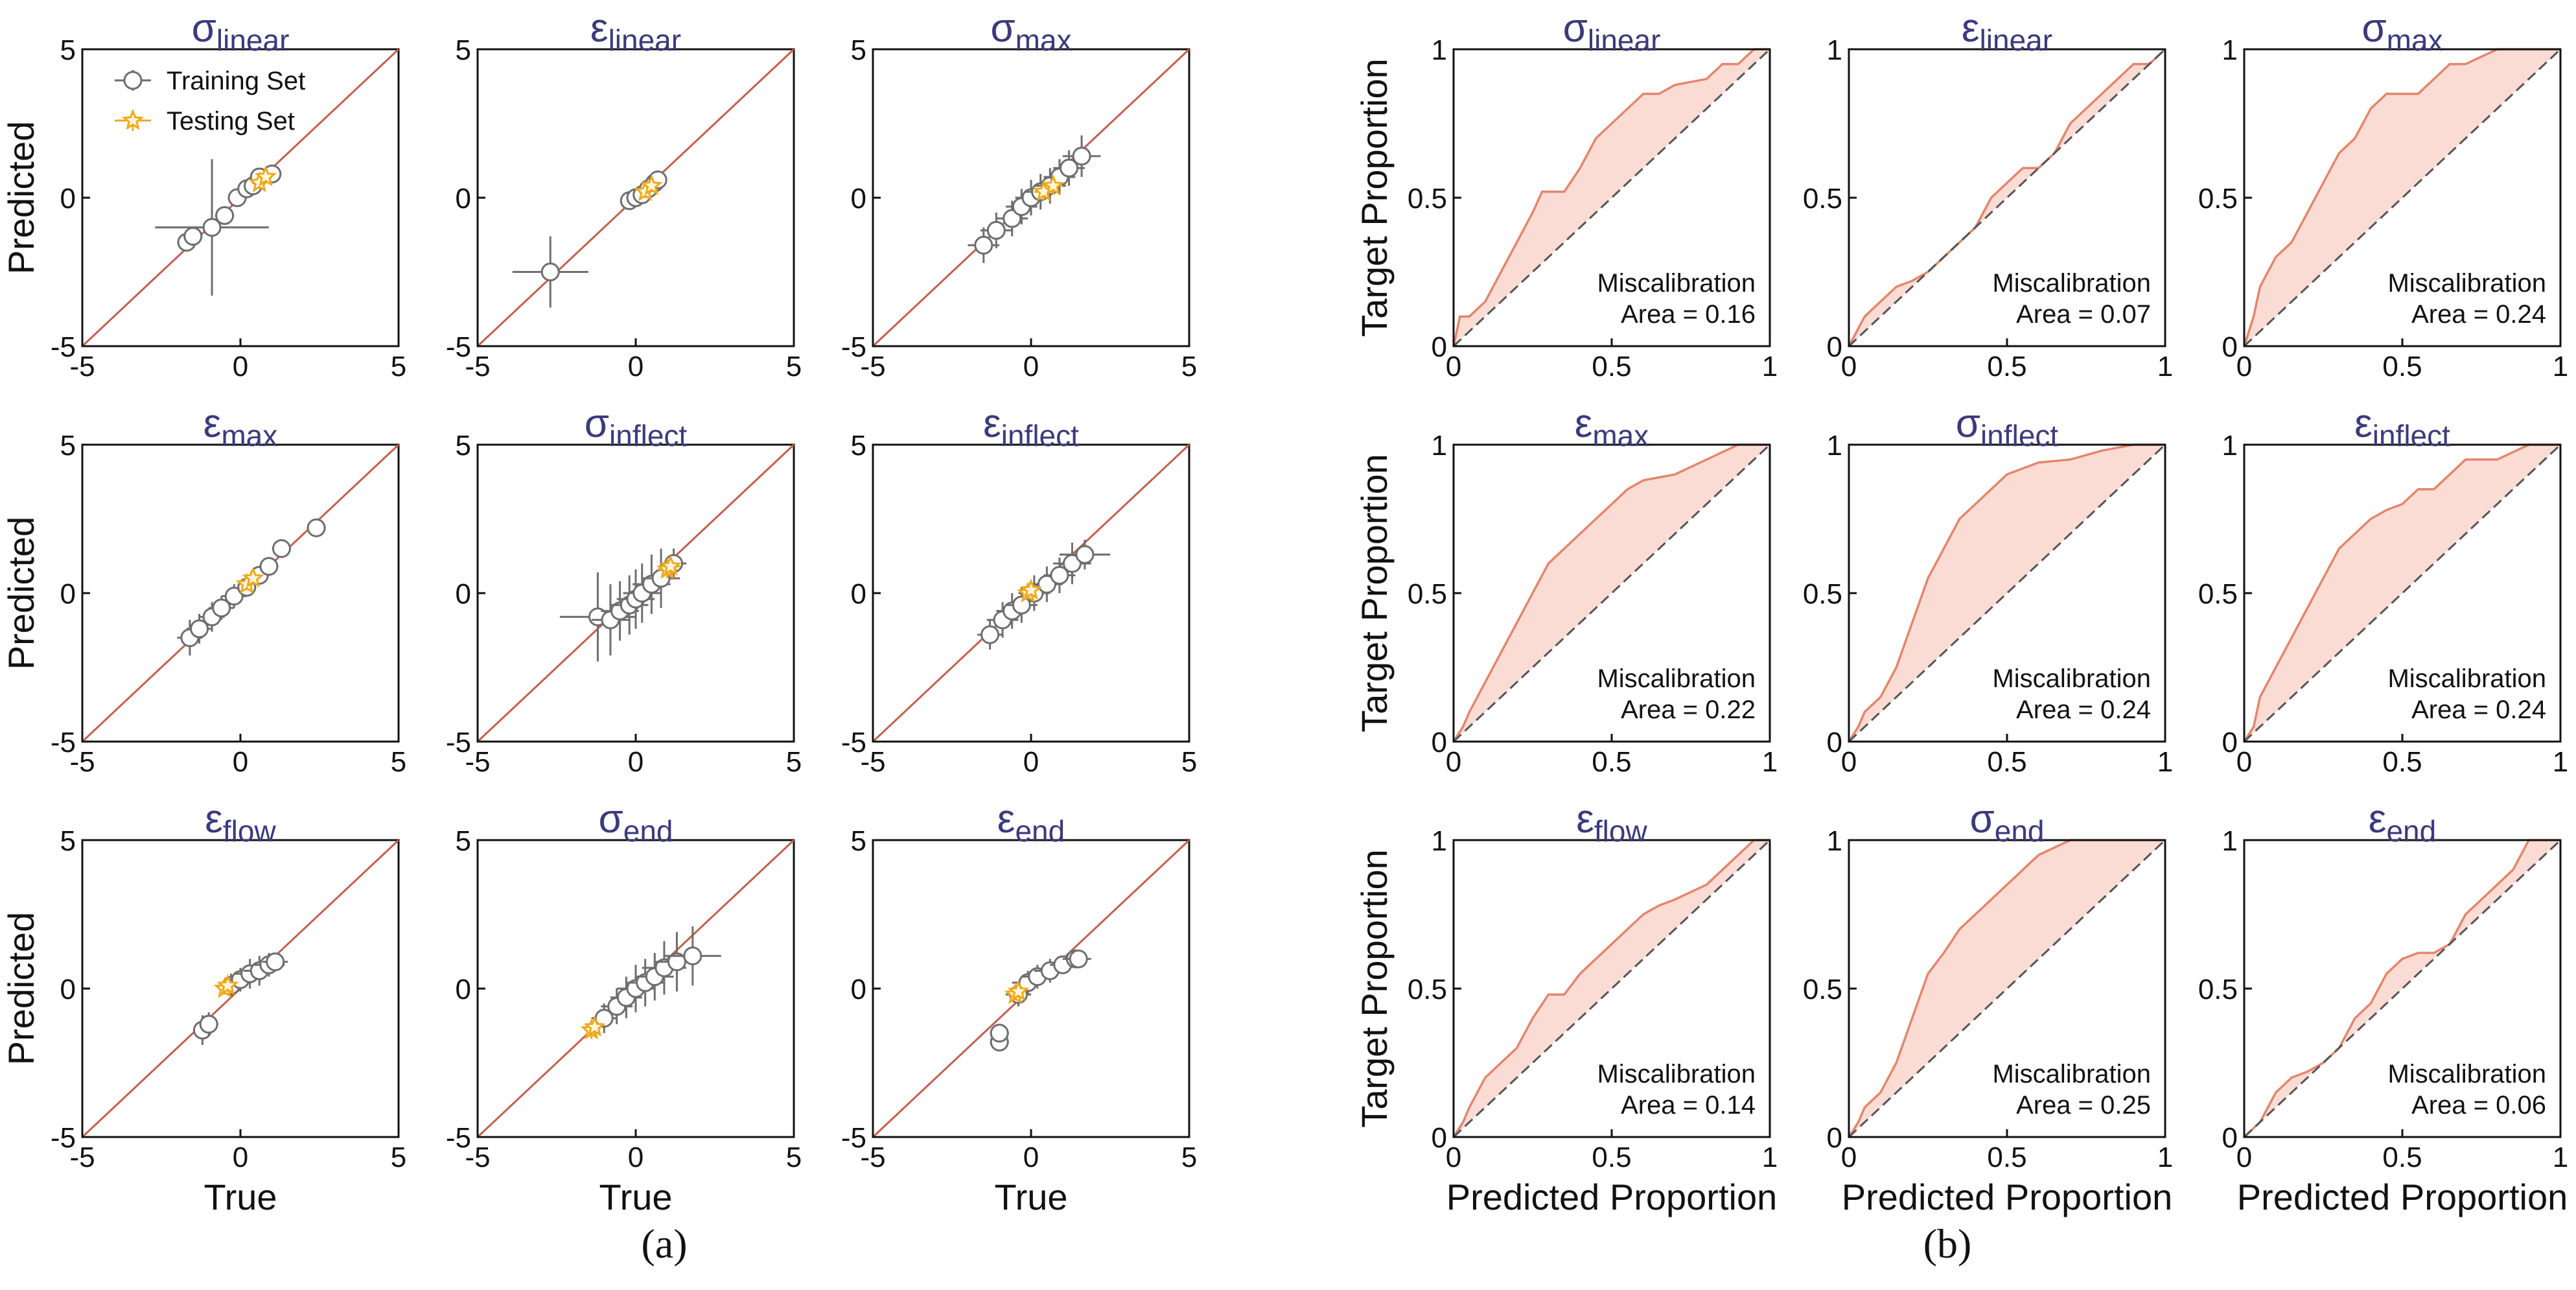 The height and width of the screenshot is (1290, 2576). What do you see at coordinates (1030, 1197) in the screenshot?
I see `x-axis-label: True` at bounding box center [1030, 1197].